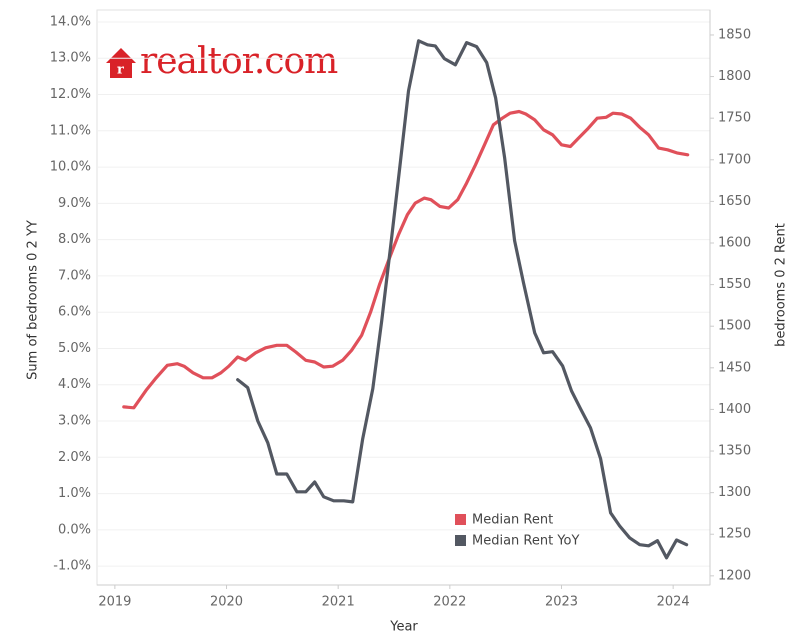 The image size is (800, 640). Describe the element at coordinates (781, 285) in the screenshot. I see `y2-axis-title: bedrooms 0 2 Rent` at that location.